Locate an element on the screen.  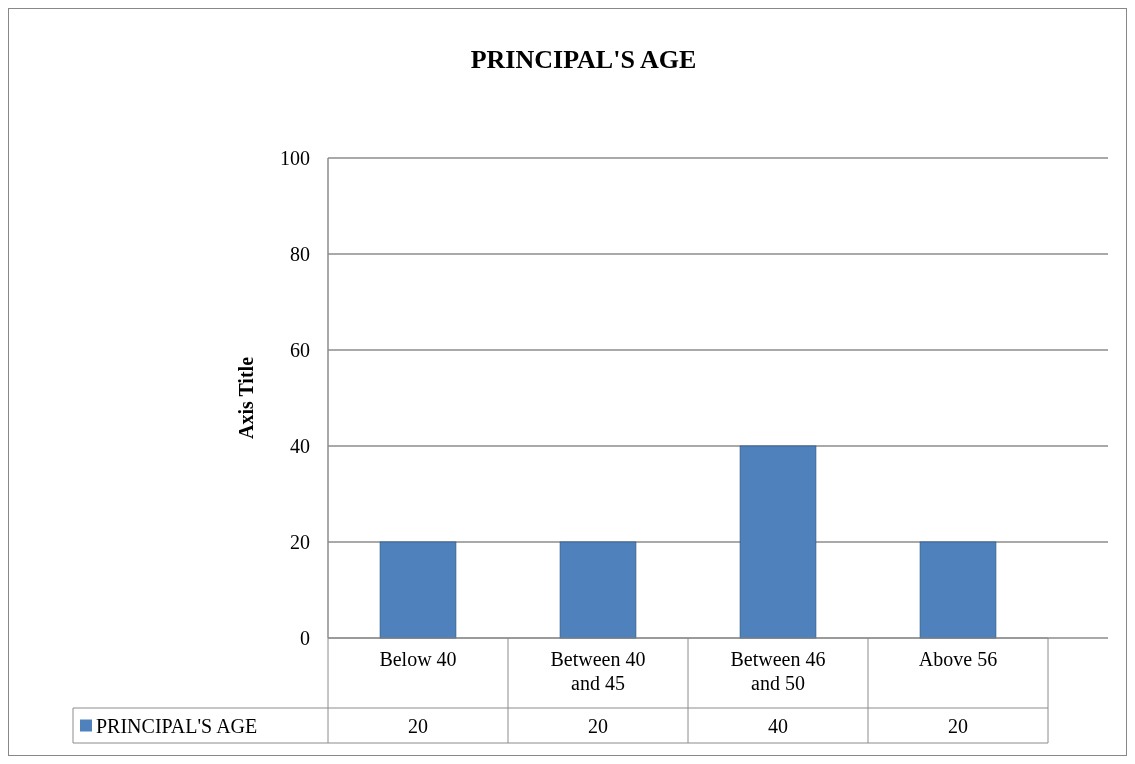
y-tick-label: 20 is located at coordinates (300, 542).